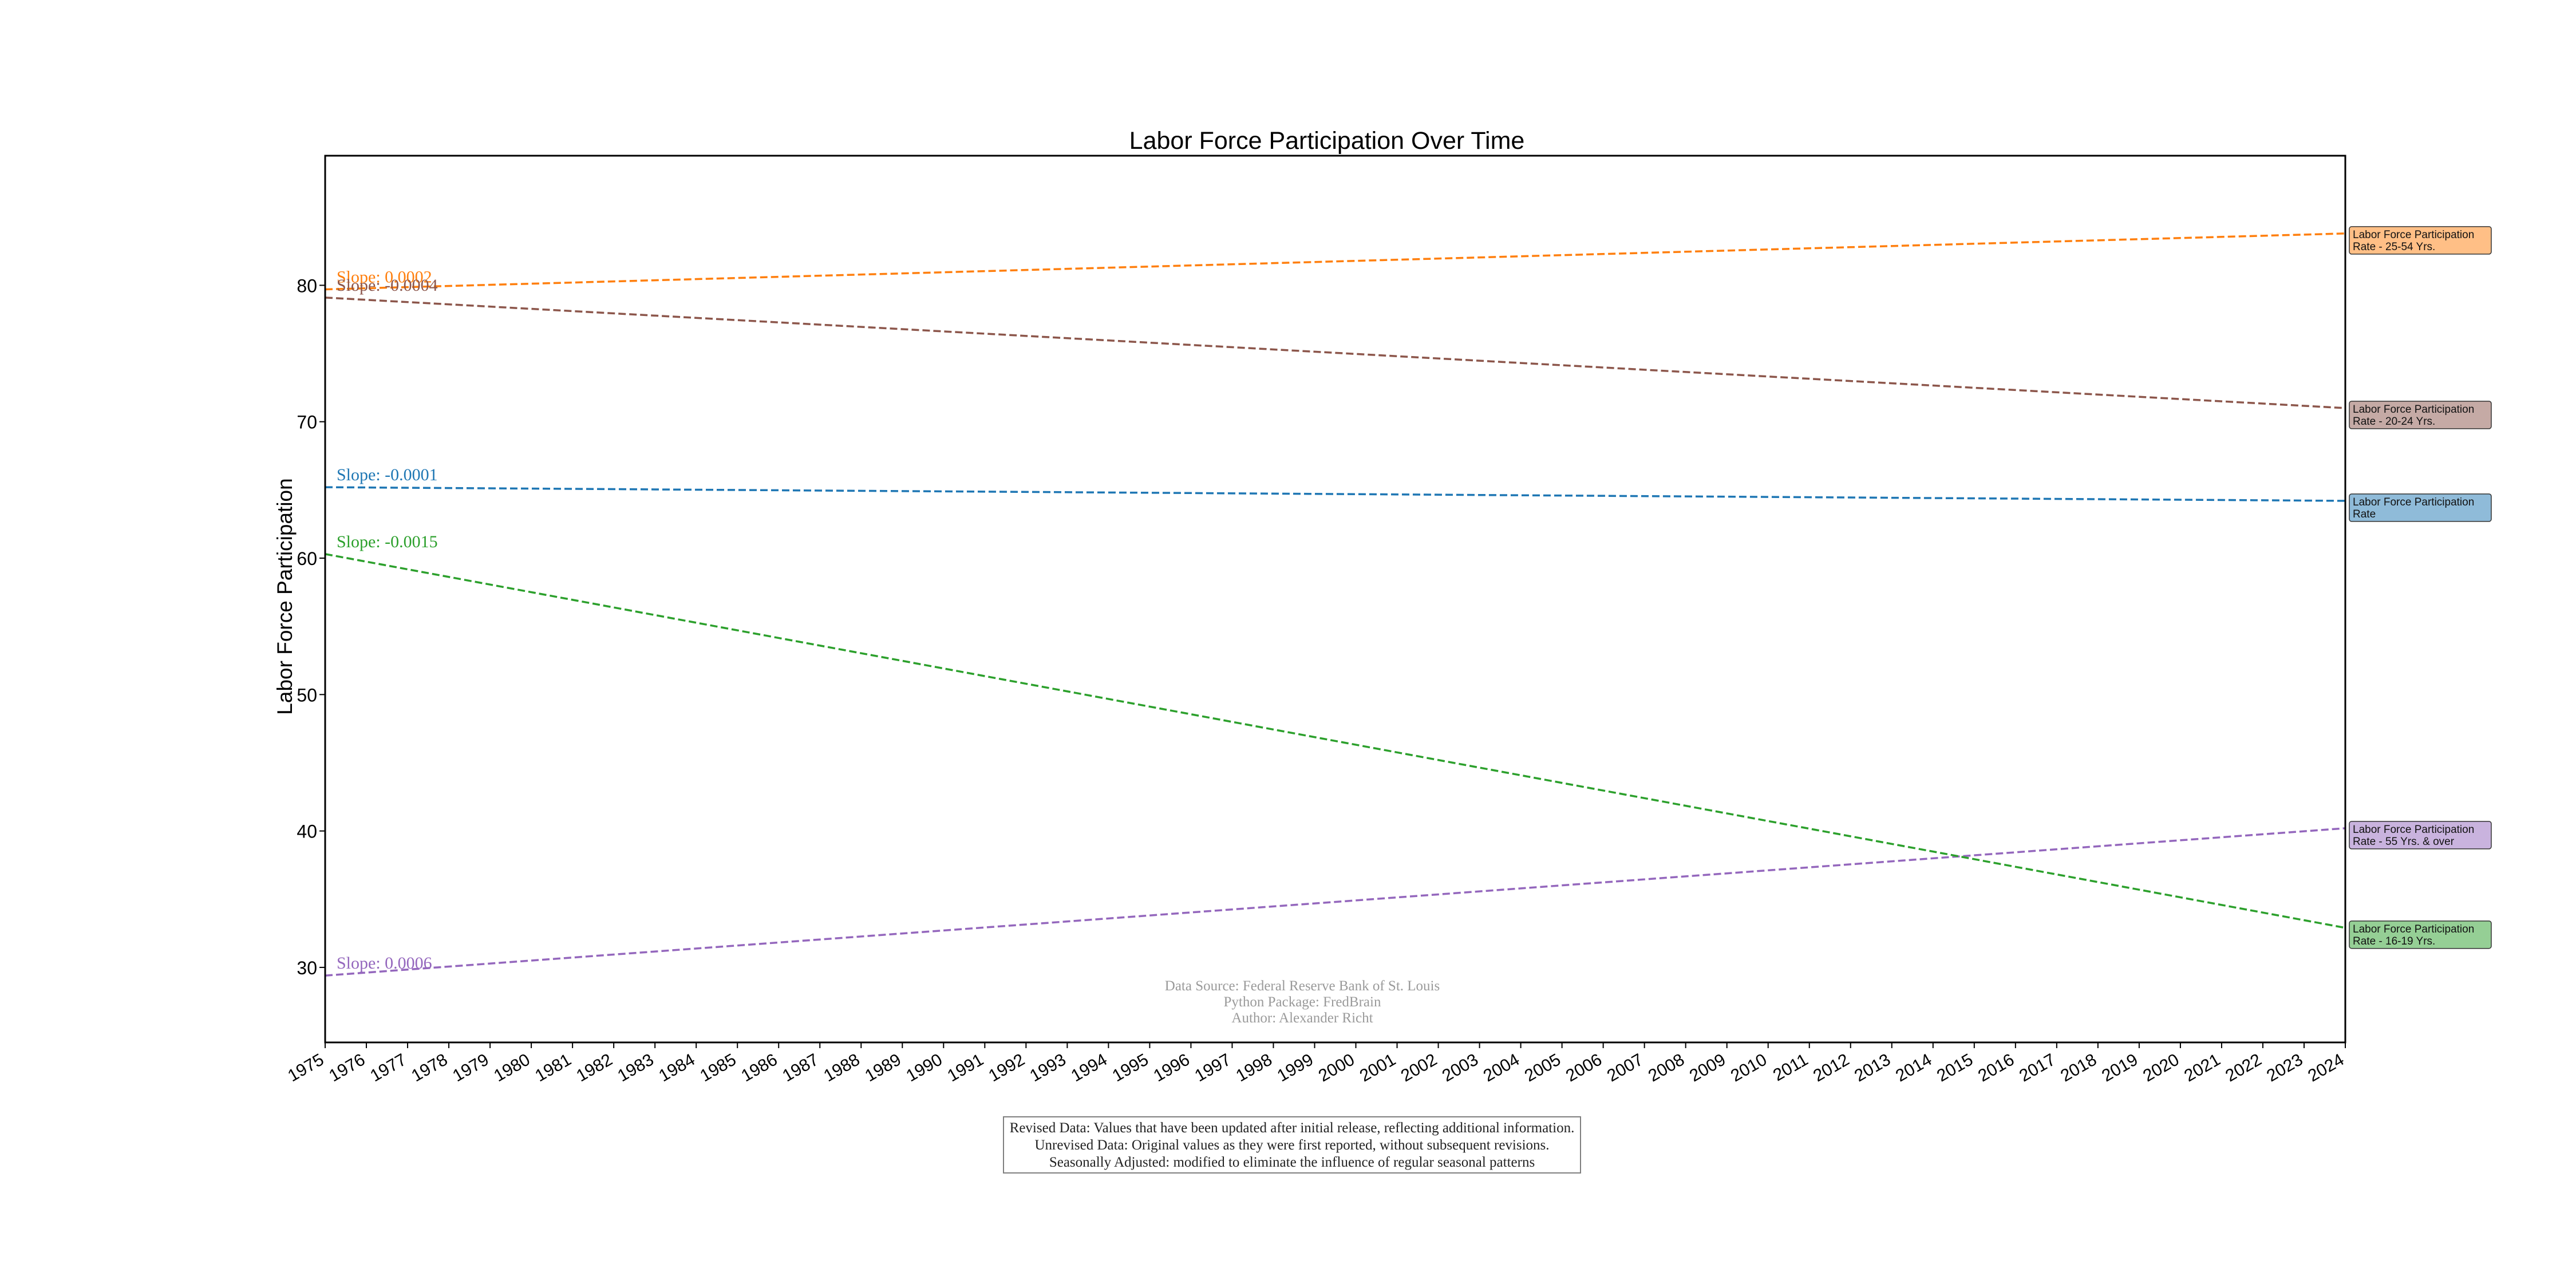 The image size is (2576, 1288). I want to click on y-tick-label: 50, so click(307, 695).